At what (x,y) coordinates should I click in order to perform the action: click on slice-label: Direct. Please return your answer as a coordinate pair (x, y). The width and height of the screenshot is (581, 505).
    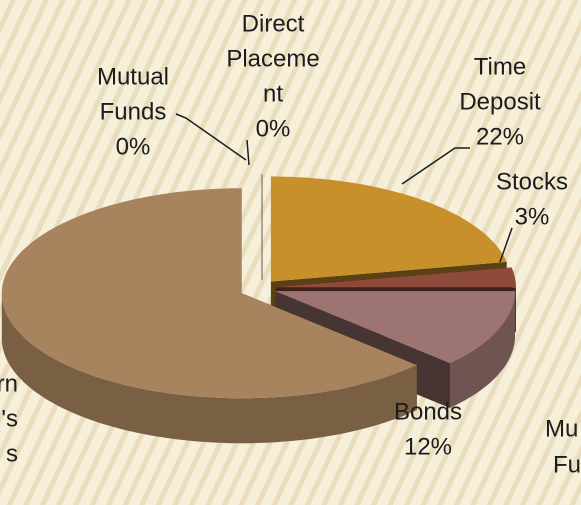
    Looking at the image, I should click on (273, 23).